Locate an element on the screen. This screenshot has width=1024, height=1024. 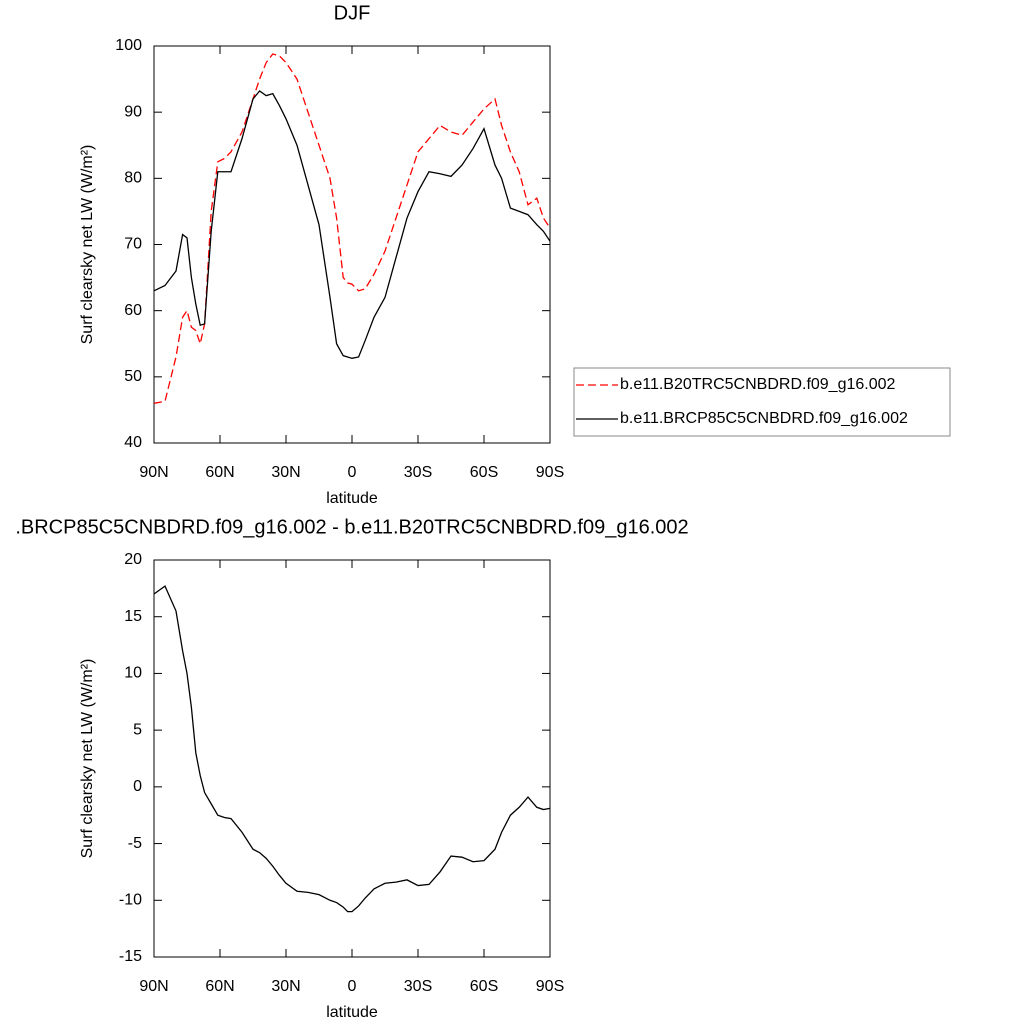
legend-box is located at coordinates (762, 402).